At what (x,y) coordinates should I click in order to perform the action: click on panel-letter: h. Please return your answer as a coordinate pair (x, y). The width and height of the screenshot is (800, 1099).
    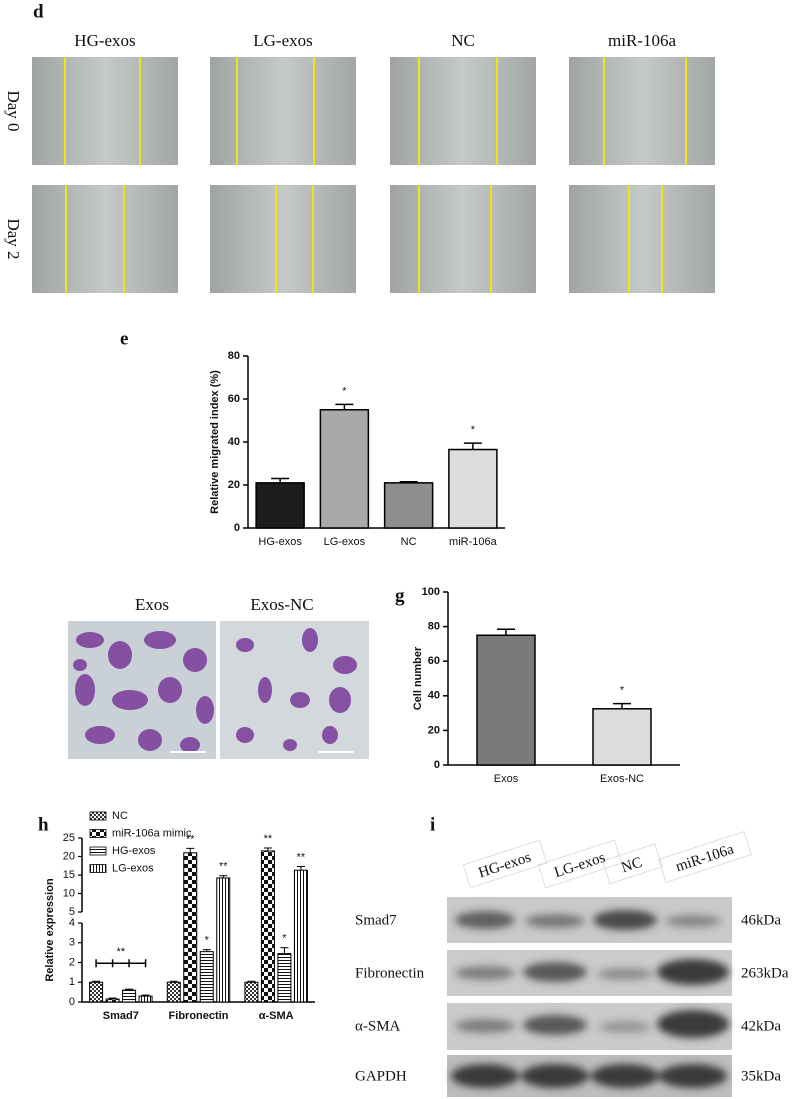
    Looking at the image, I should click on (43, 824).